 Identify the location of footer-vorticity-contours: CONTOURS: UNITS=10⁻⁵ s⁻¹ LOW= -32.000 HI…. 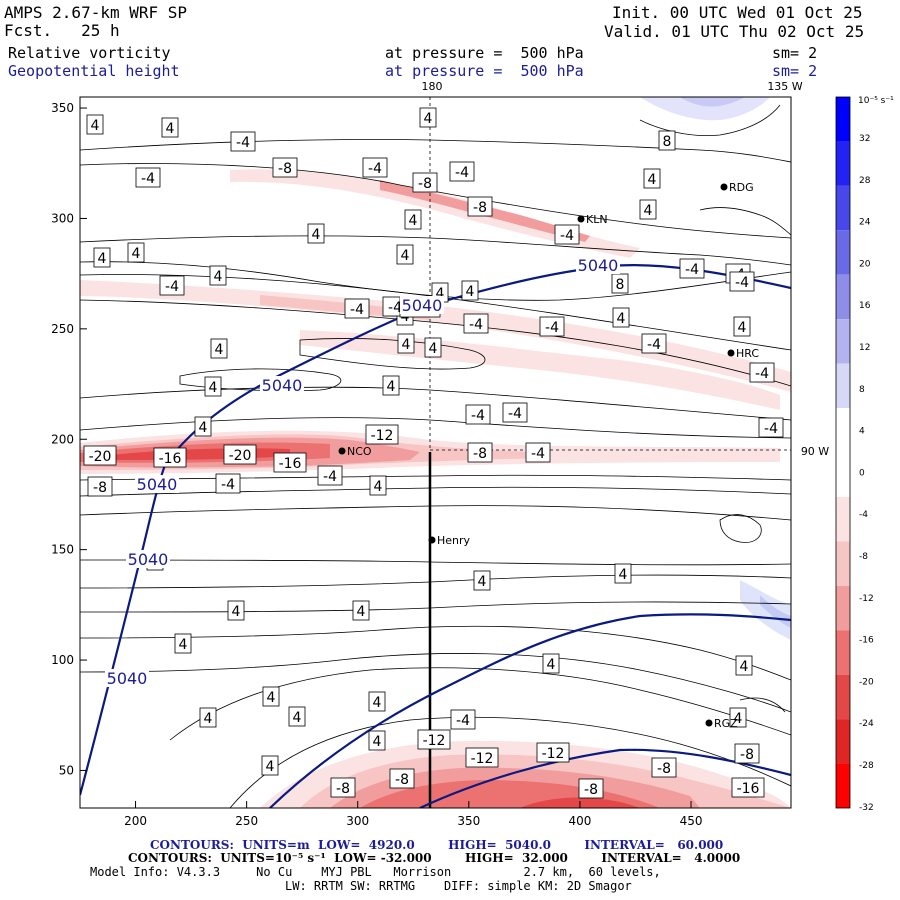
(434, 858).